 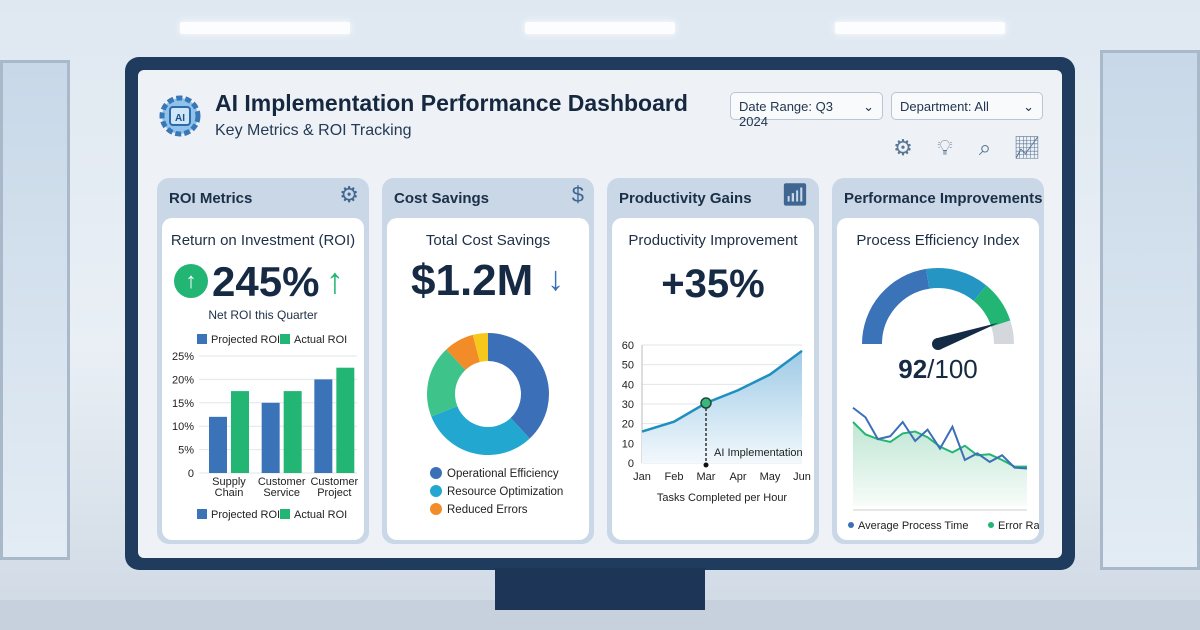 What do you see at coordinates (555, 279) in the screenshot?
I see `trend-down-icon: ↓` at bounding box center [555, 279].